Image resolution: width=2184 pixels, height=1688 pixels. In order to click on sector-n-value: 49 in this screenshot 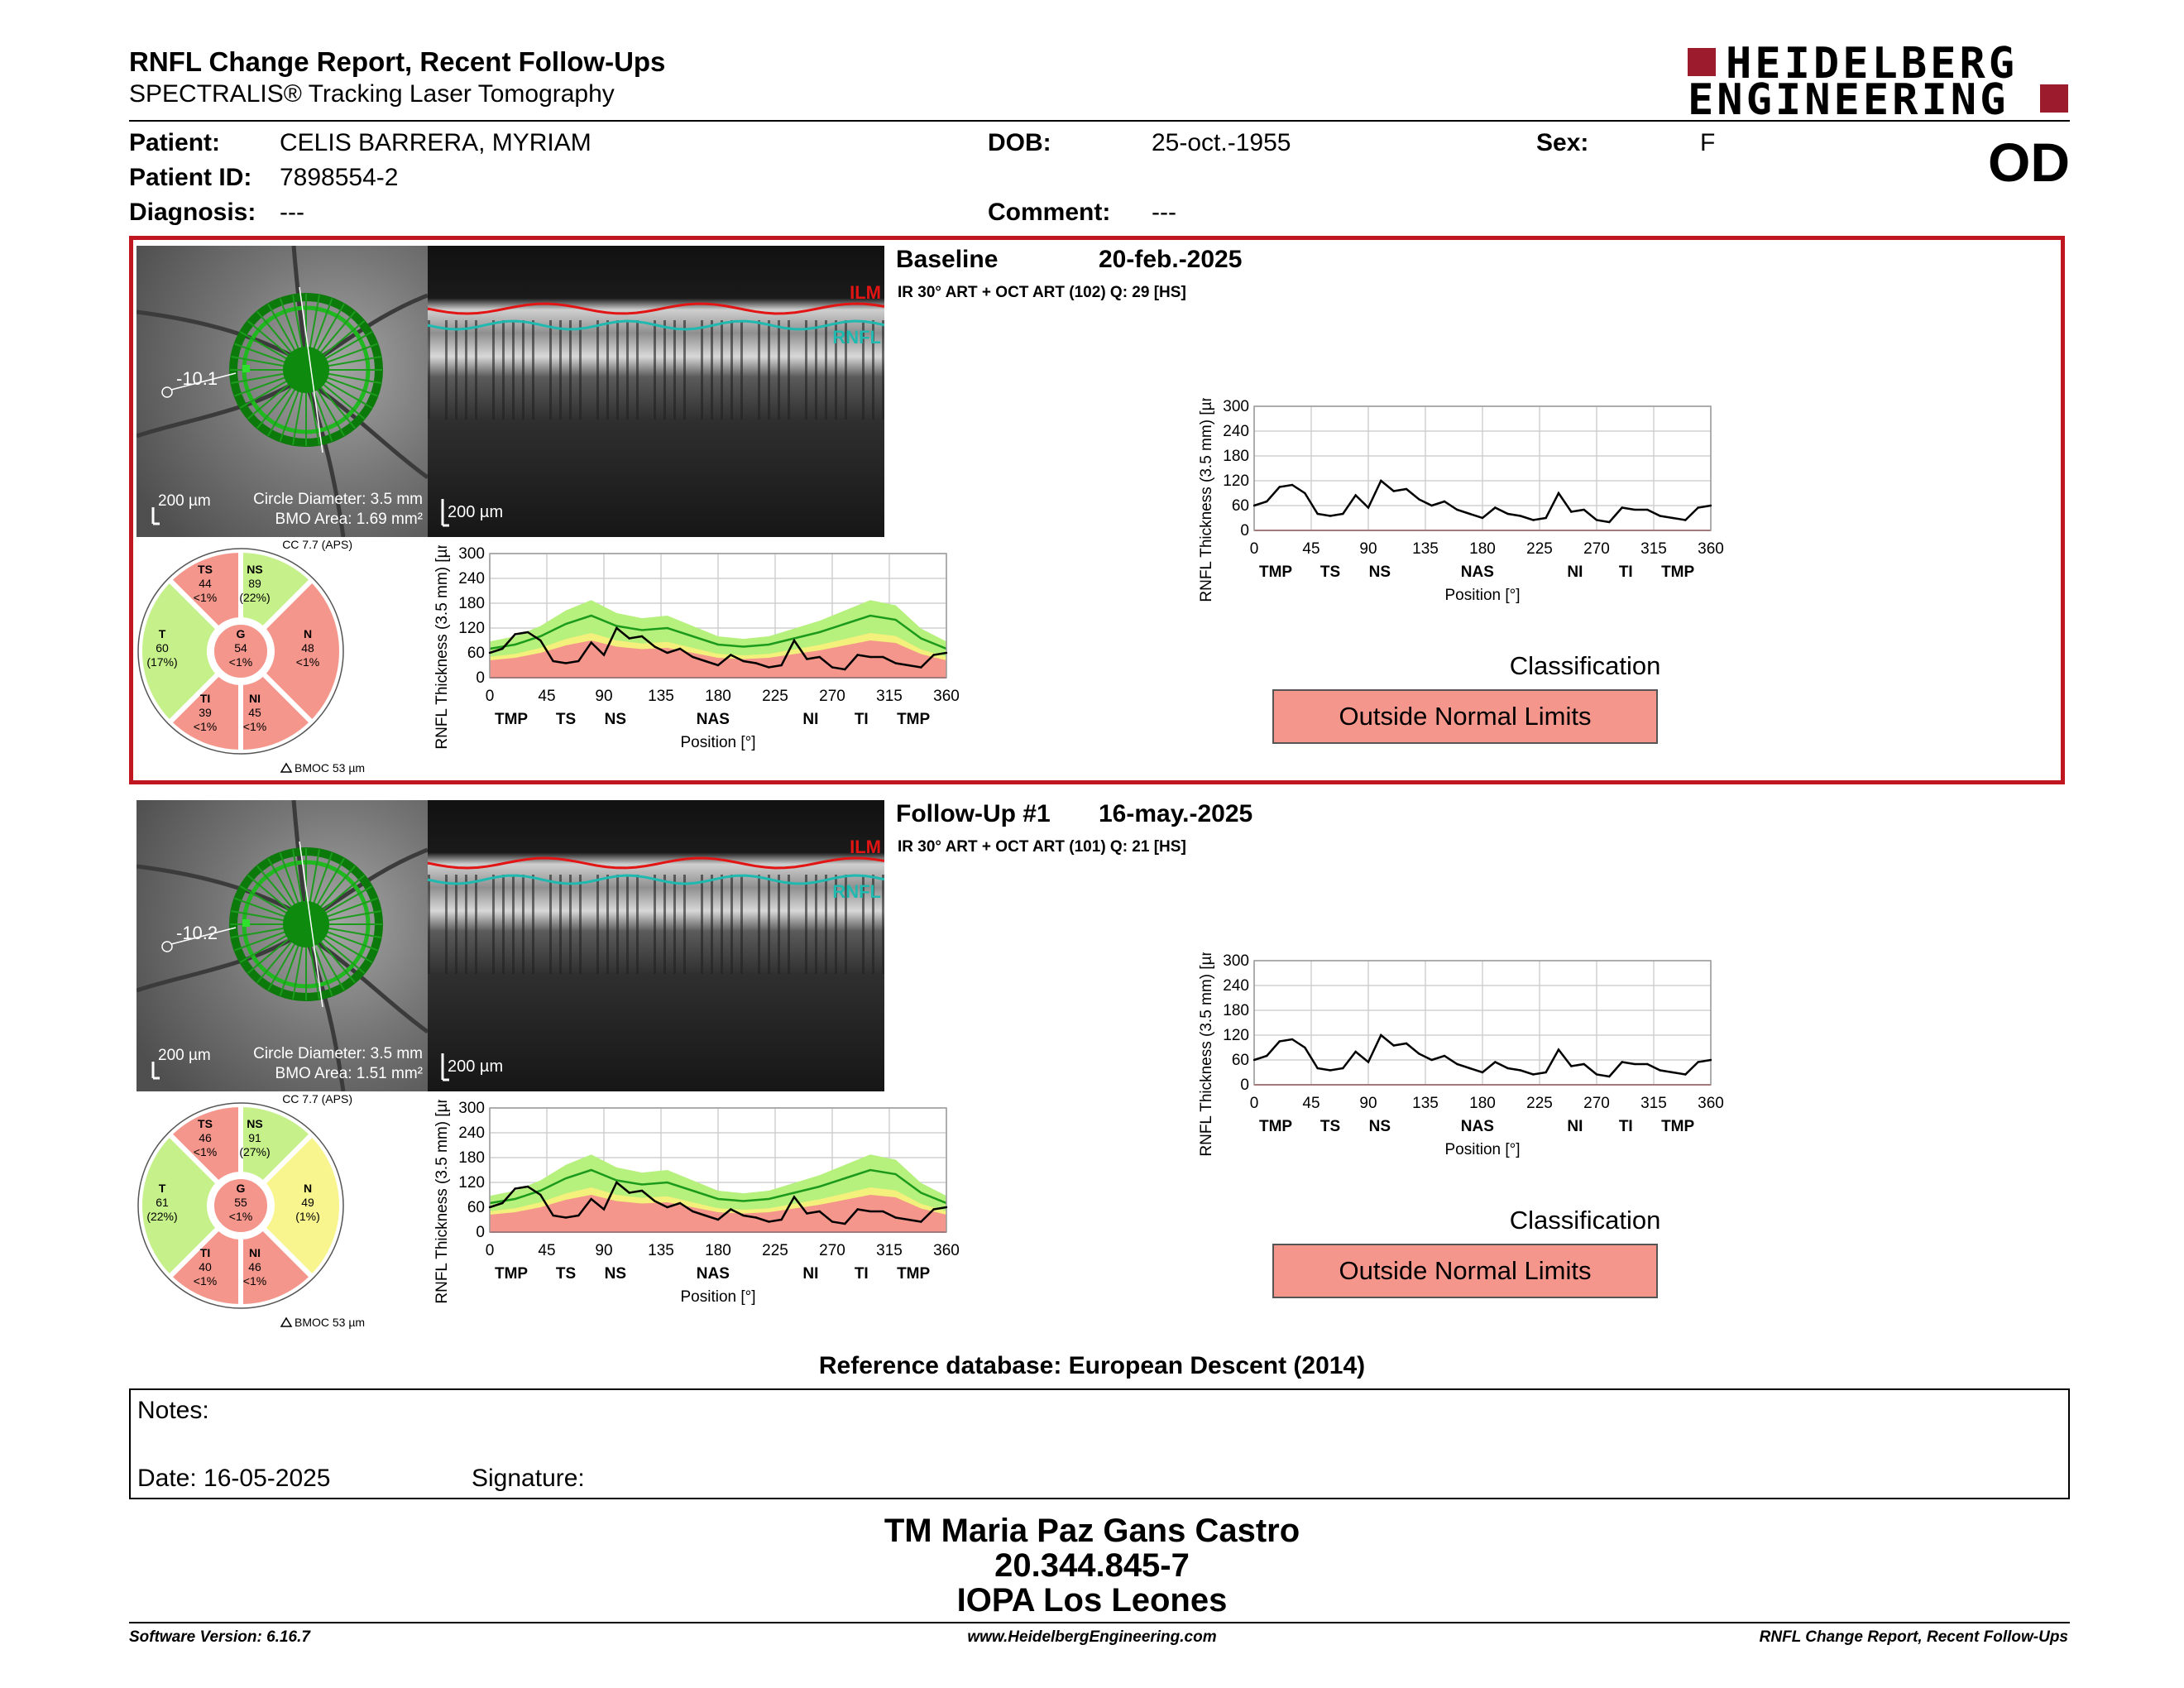, I will do `click(307, 1202)`.